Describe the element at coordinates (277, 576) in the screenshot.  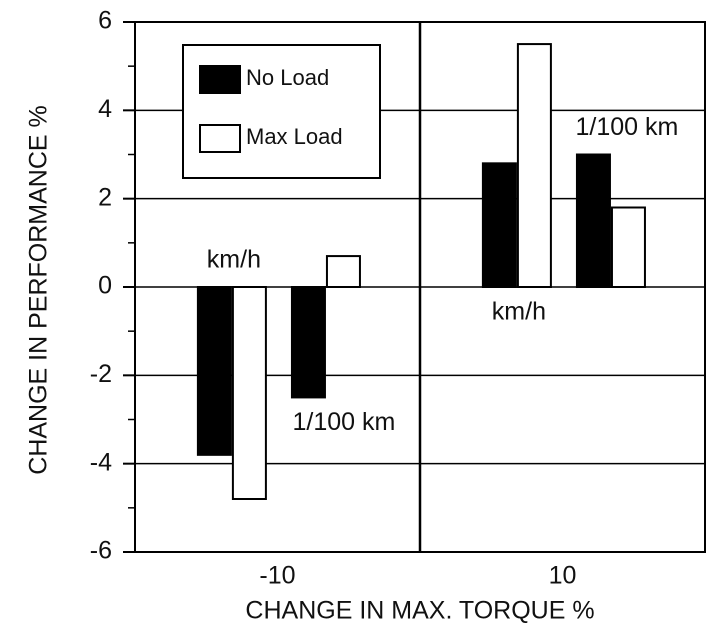
I see `x-tick-label: -10` at that location.